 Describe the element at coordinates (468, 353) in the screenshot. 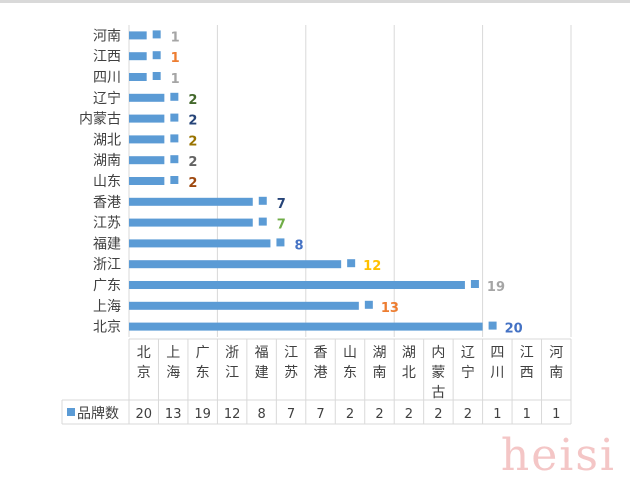

I see `table-header-cell: 辽` at that location.